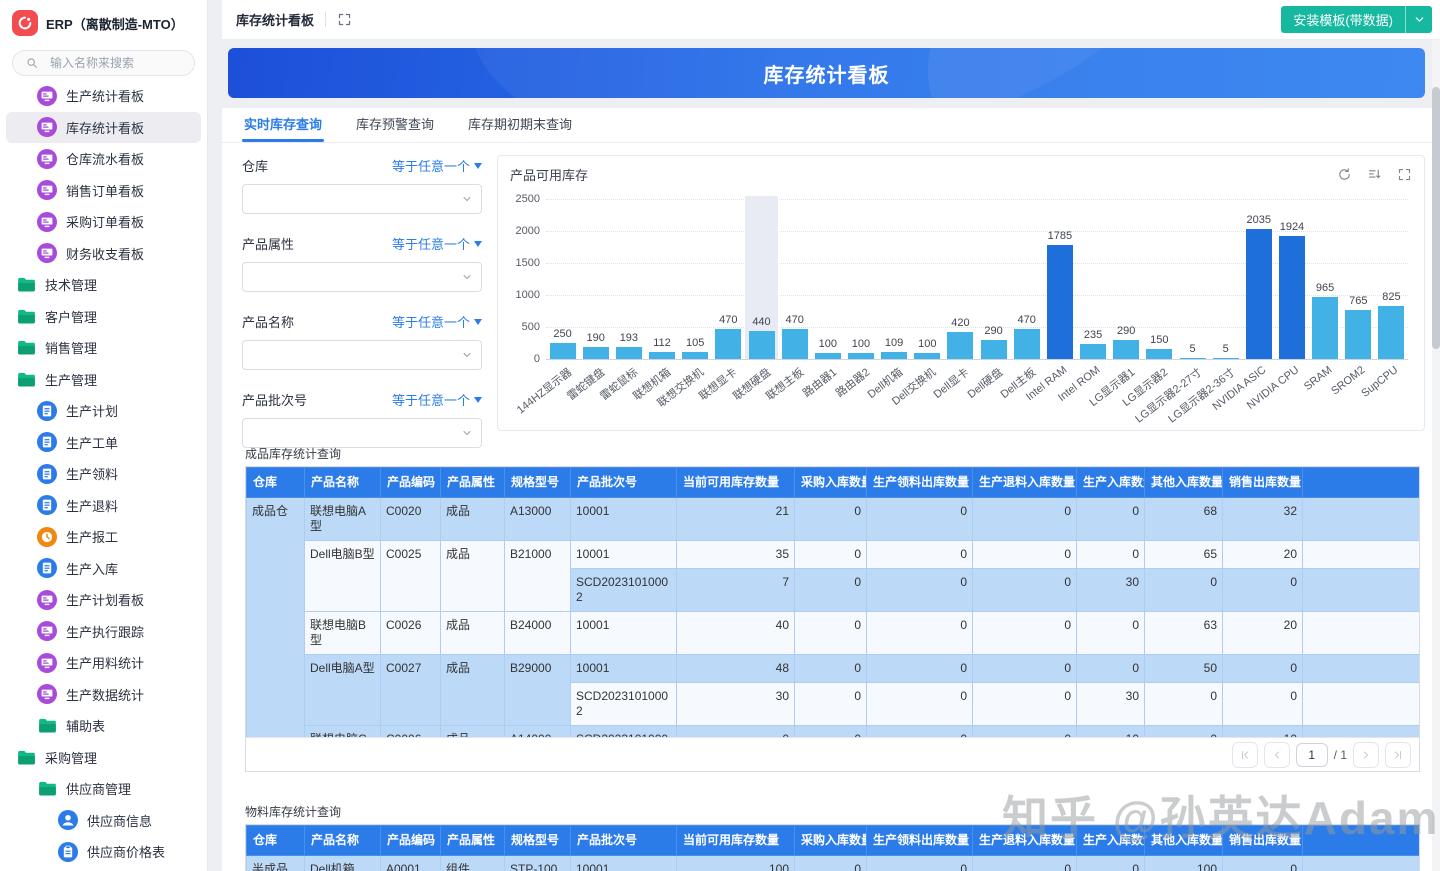 This screenshot has height=871, width=1440. I want to click on first-page-button, so click(1244, 754).